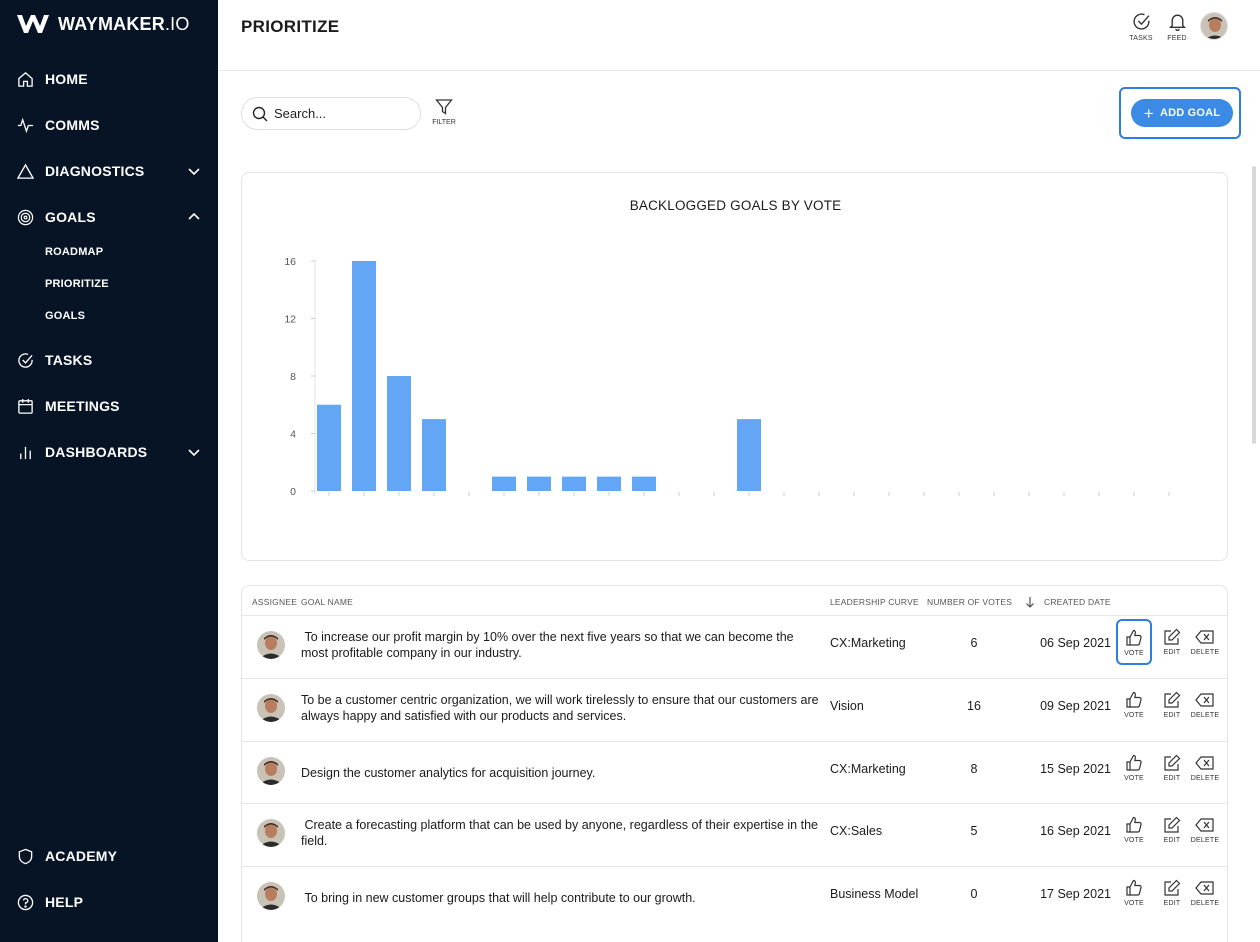 This screenshot has height=942, width=1260. I want to click on search-icon, so click(260, 113).